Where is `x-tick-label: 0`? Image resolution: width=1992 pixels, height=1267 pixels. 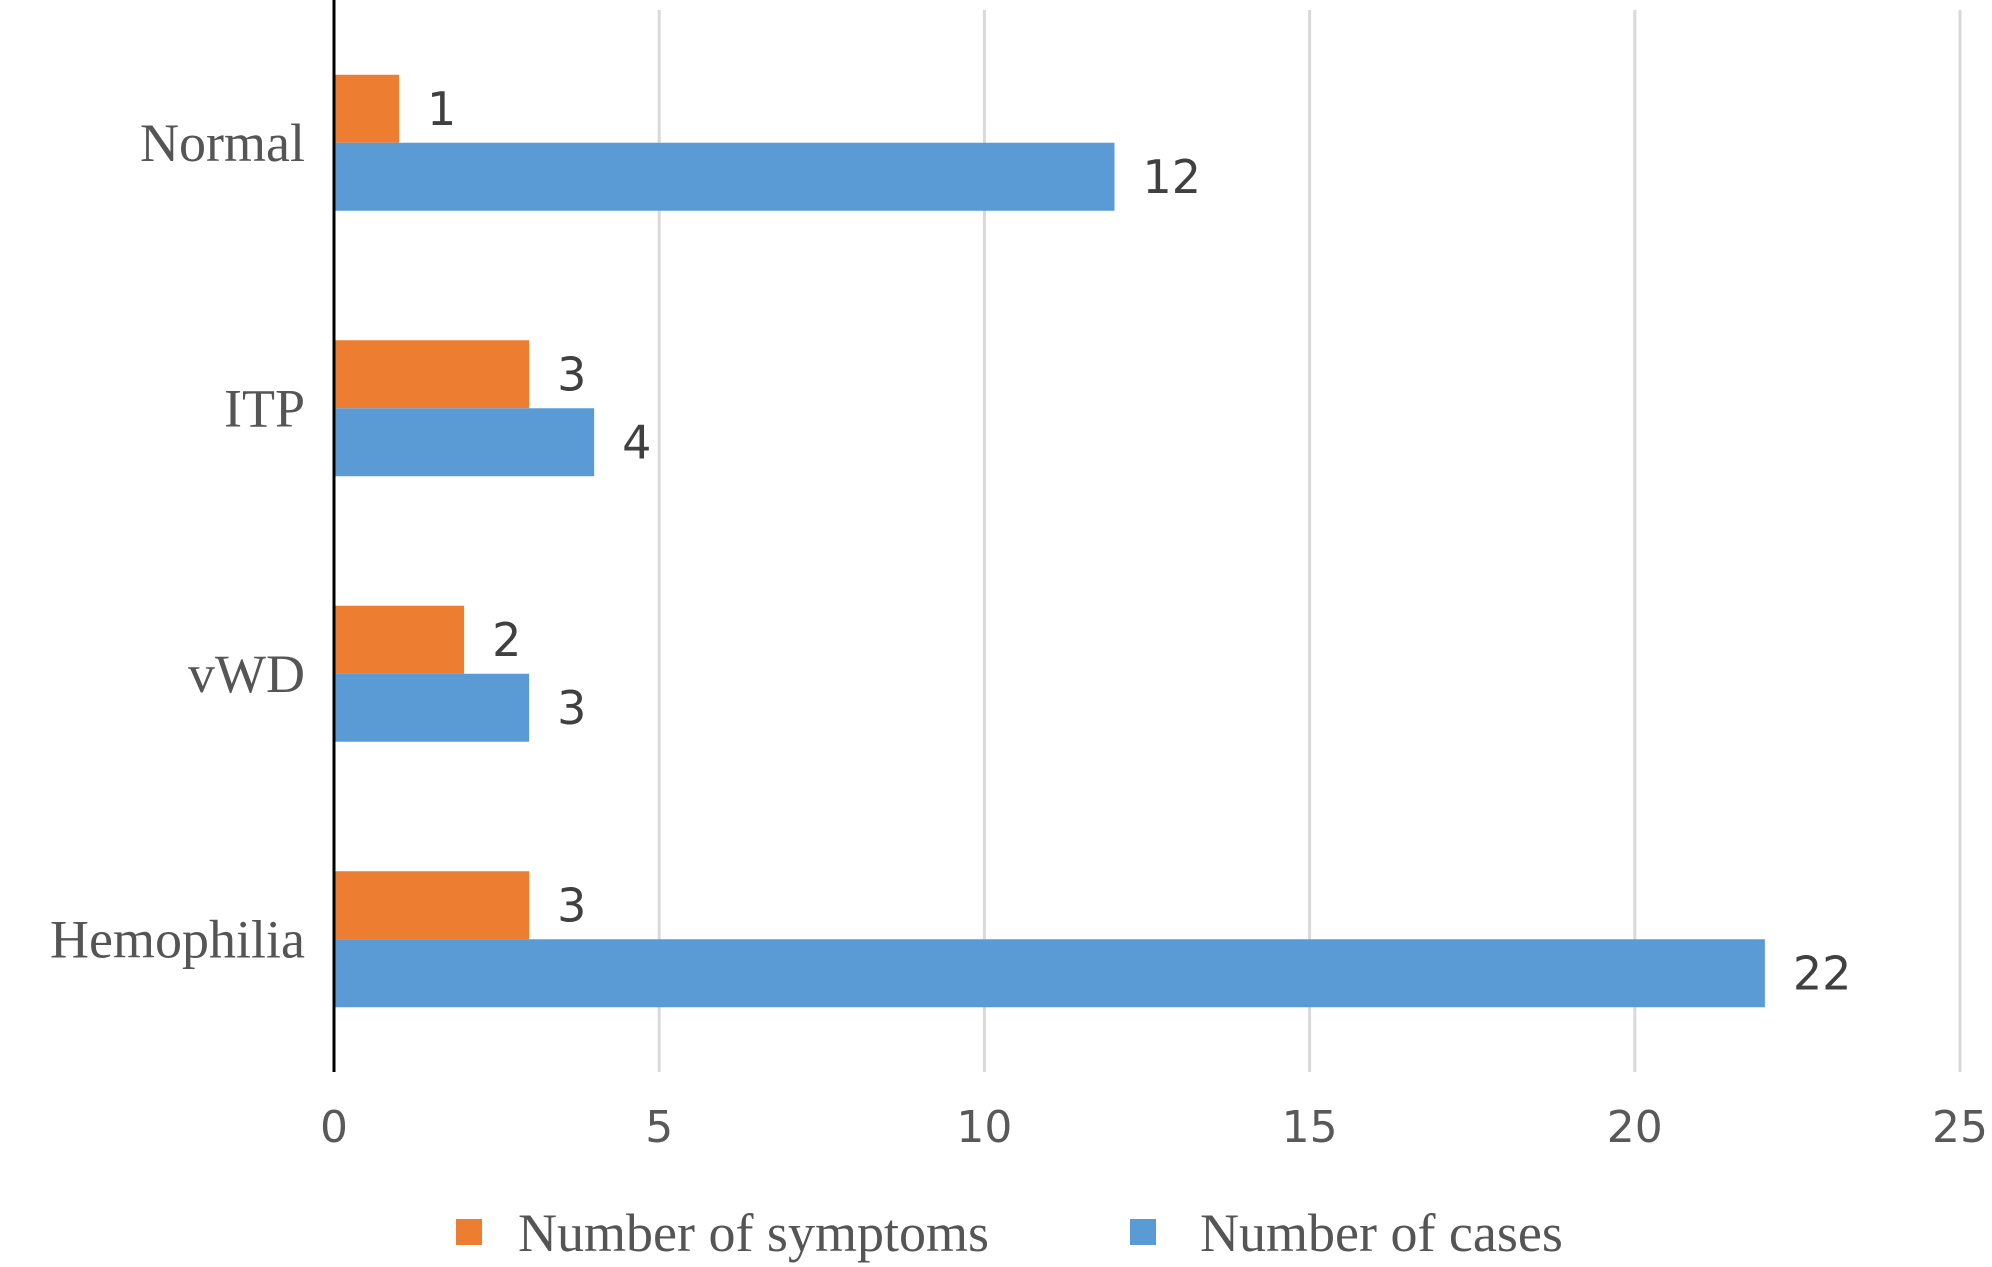 x-tick-label: 0 is located at coordinates (334, 1127).